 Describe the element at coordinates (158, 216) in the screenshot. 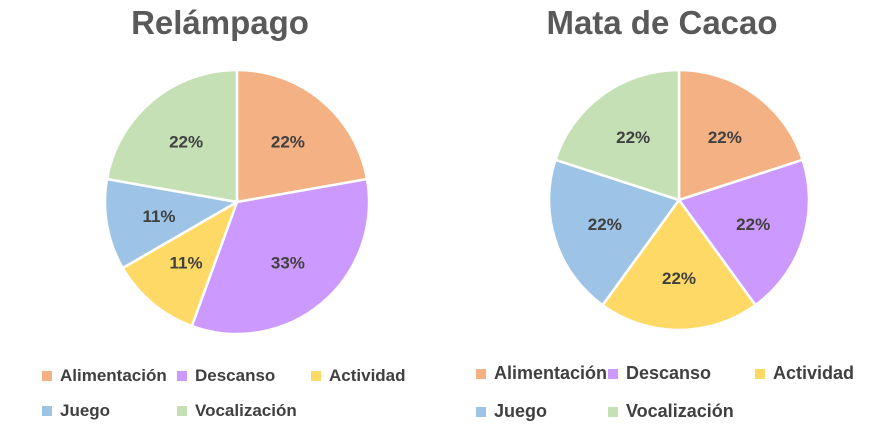

I see `data-label-juego: 11%` at that location.